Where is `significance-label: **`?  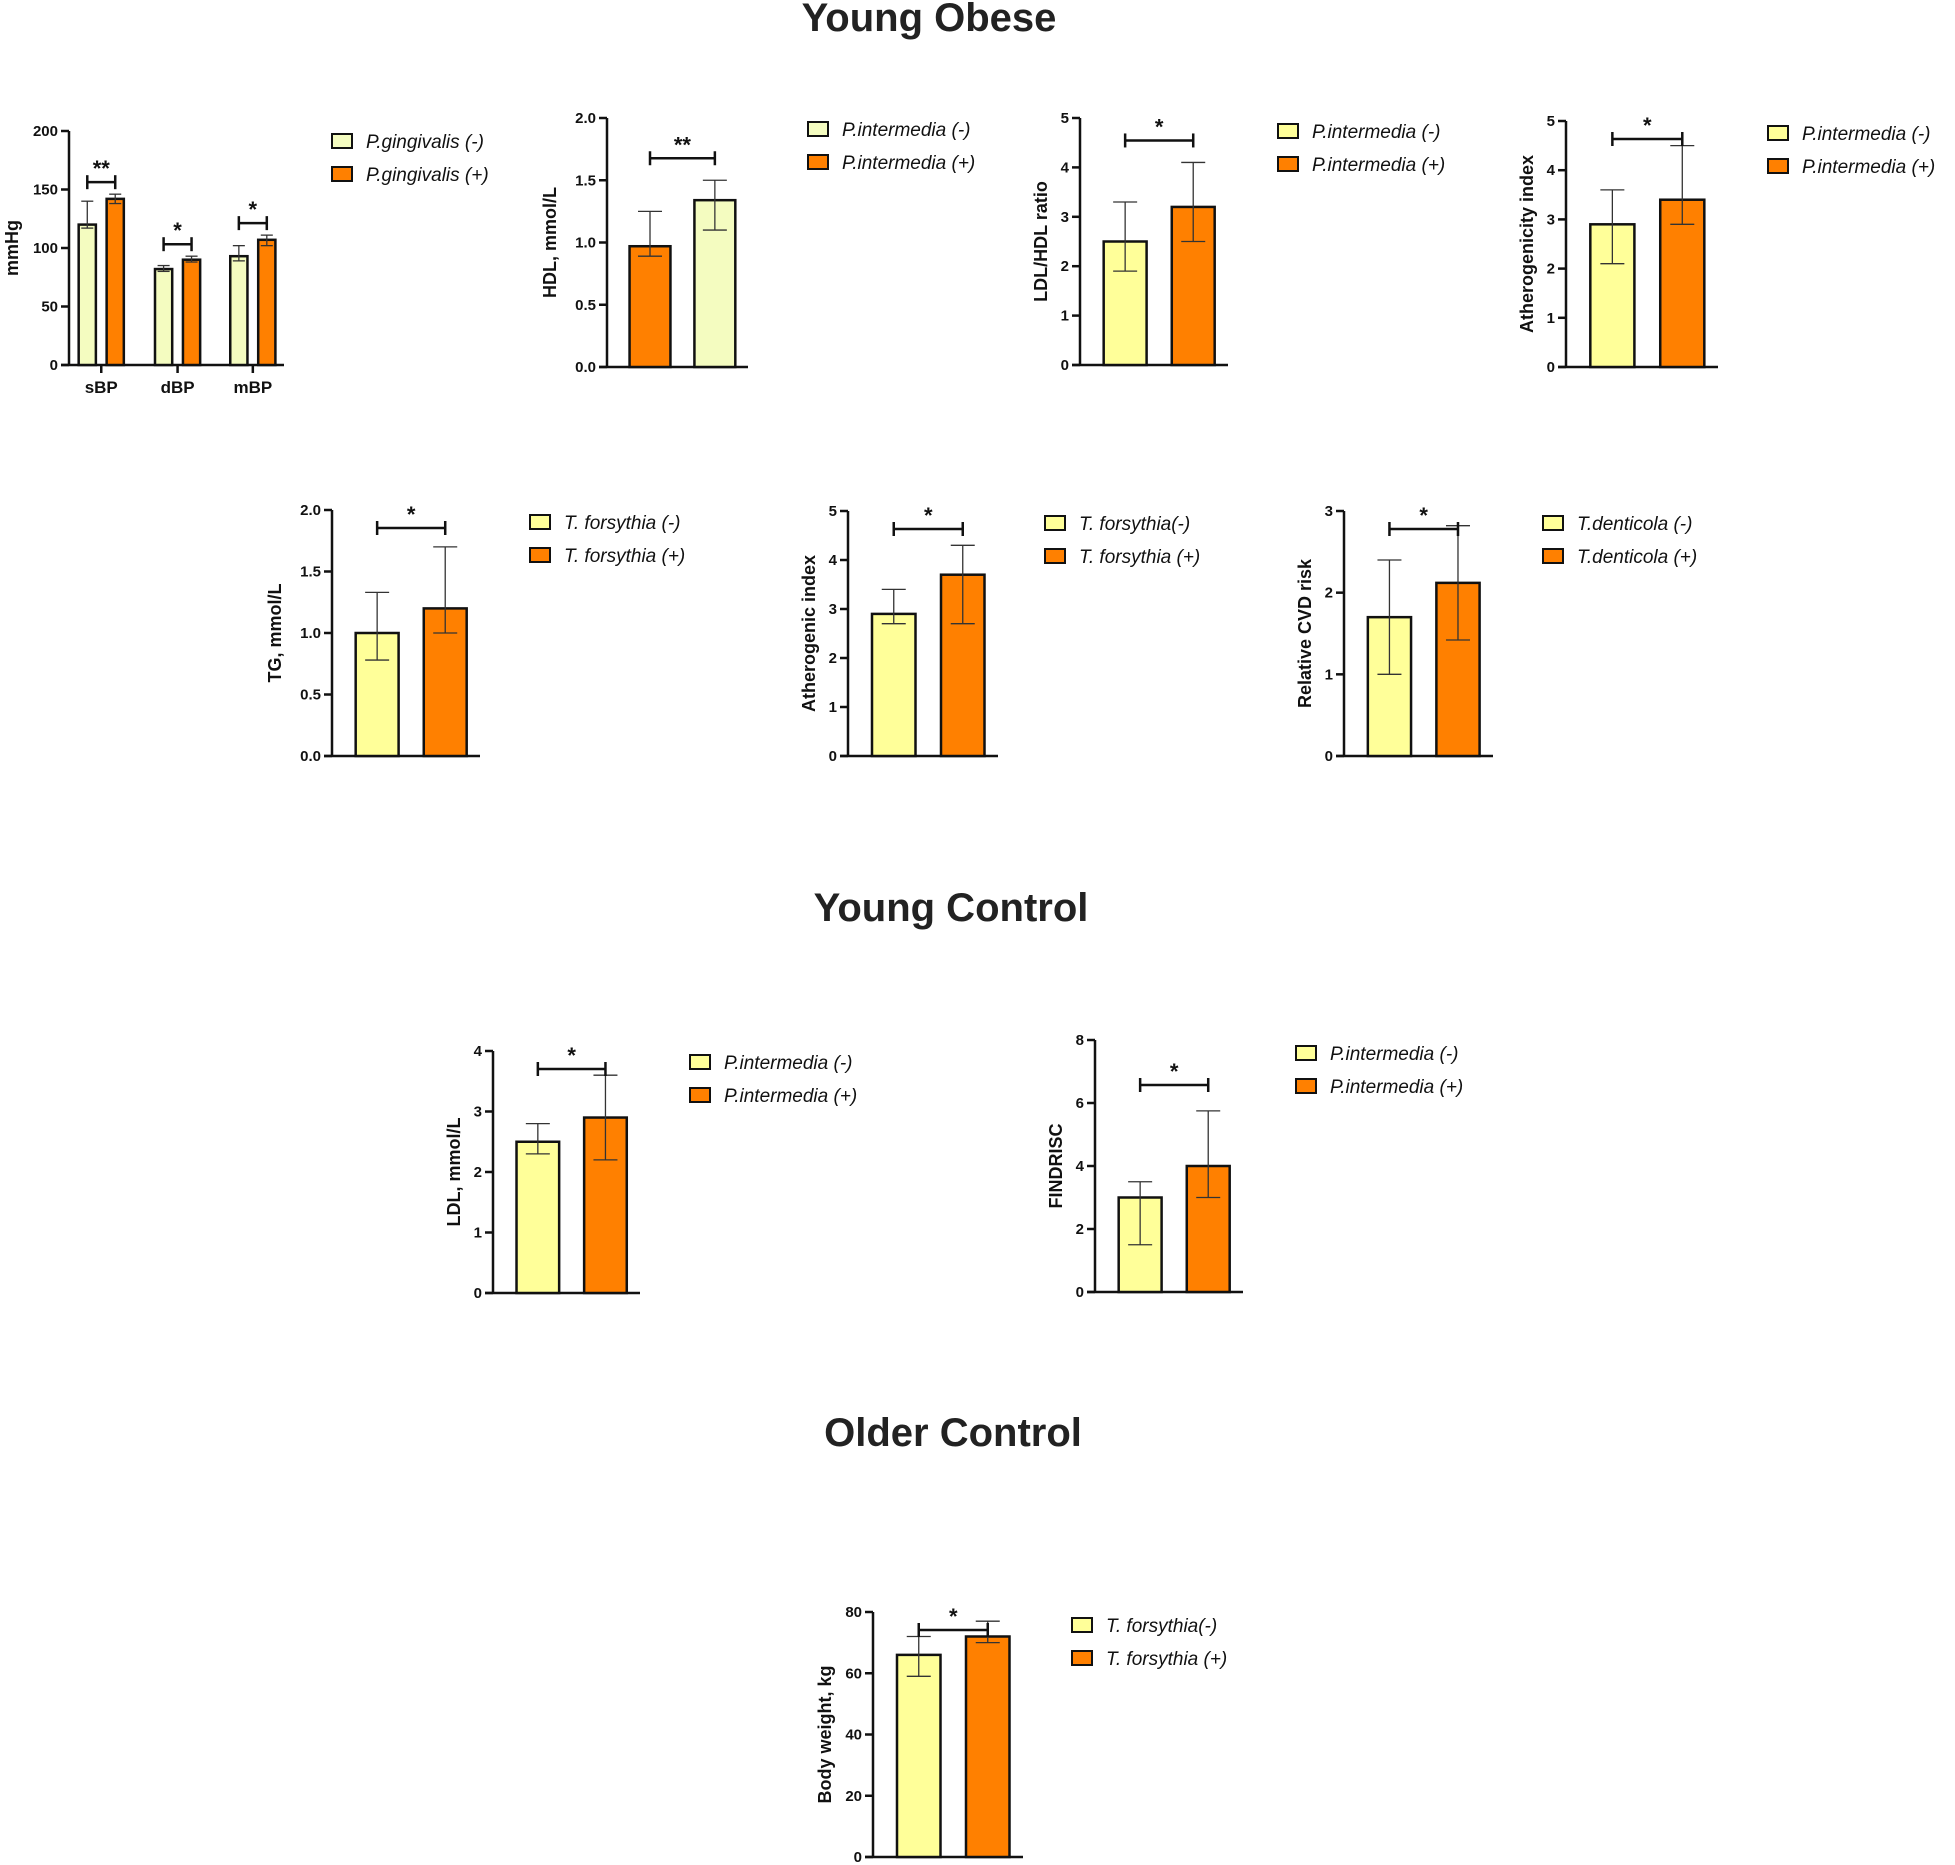 significance-label: ** is located at coordinates (102, 168).